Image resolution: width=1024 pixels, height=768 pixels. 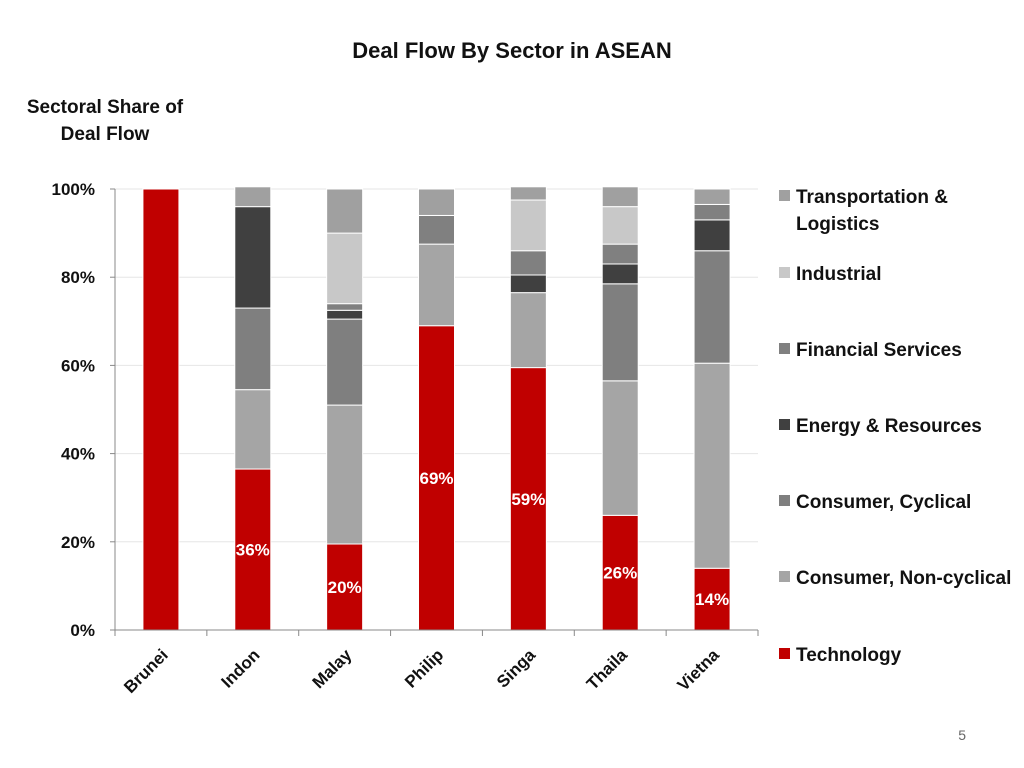 I want to click on legend-entry: Consumer, Non-cyclical, so click(x=895, y=578).